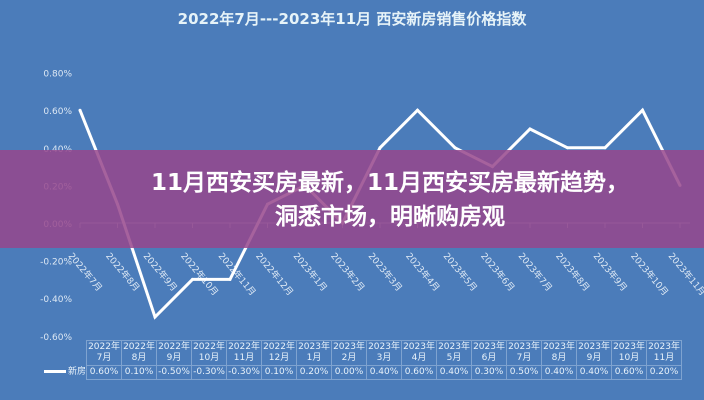  What do you see at coordinates (594, 353) in the screenshot?
I see `table-header-cell: 2023年 9月` at bounding box center [594, 353].